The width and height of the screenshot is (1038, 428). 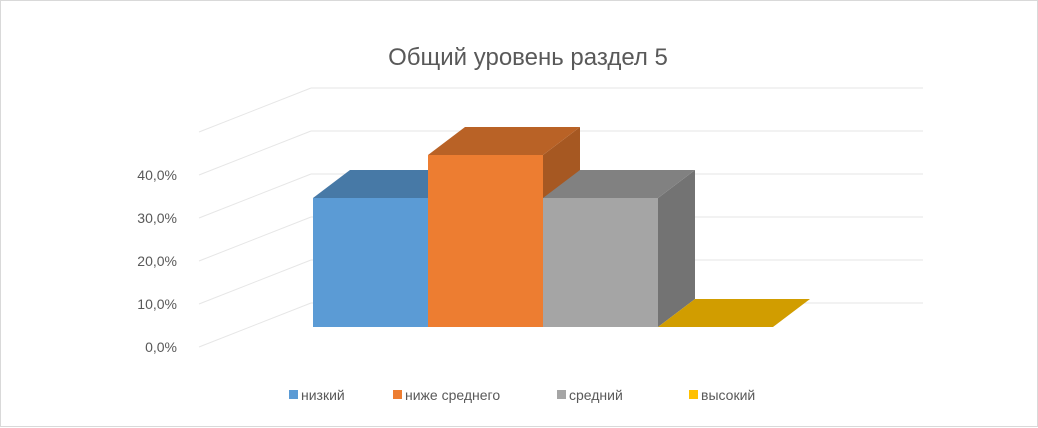 I want to click on y-axis-tick-labels: 0,0% 10,0% 20,0% 30,0% 40,0%, so click(x=157, y=261).